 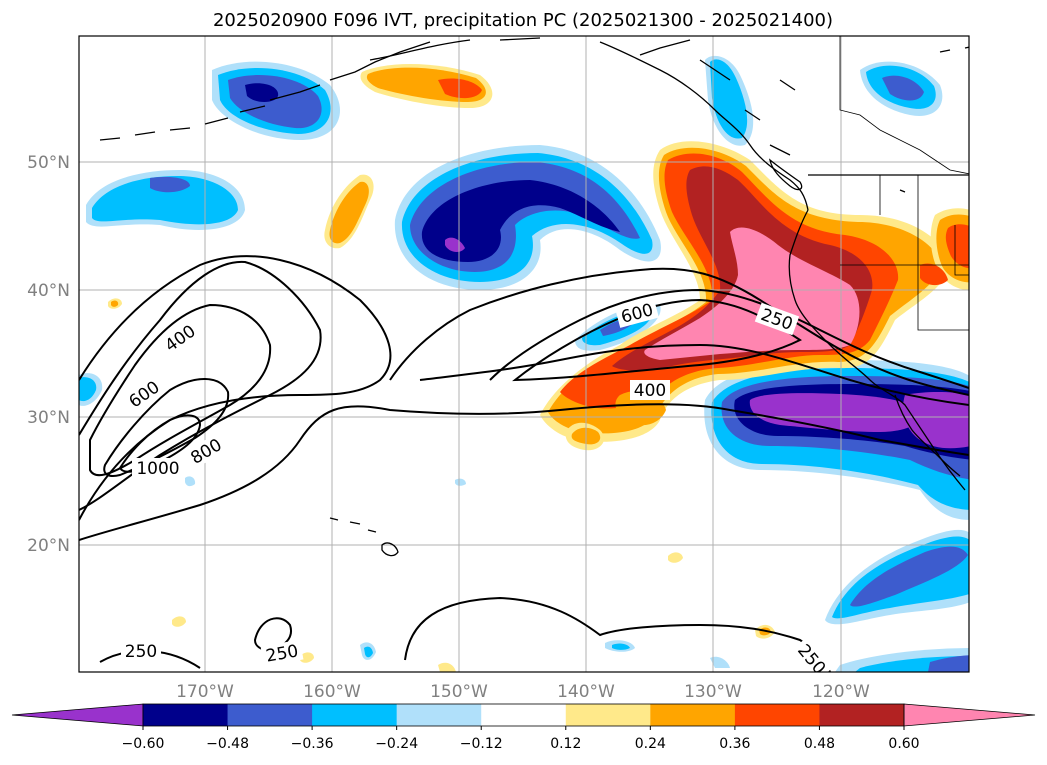 I want to click on lon-tick-130w: 130°W, so click(x=713, y=692).